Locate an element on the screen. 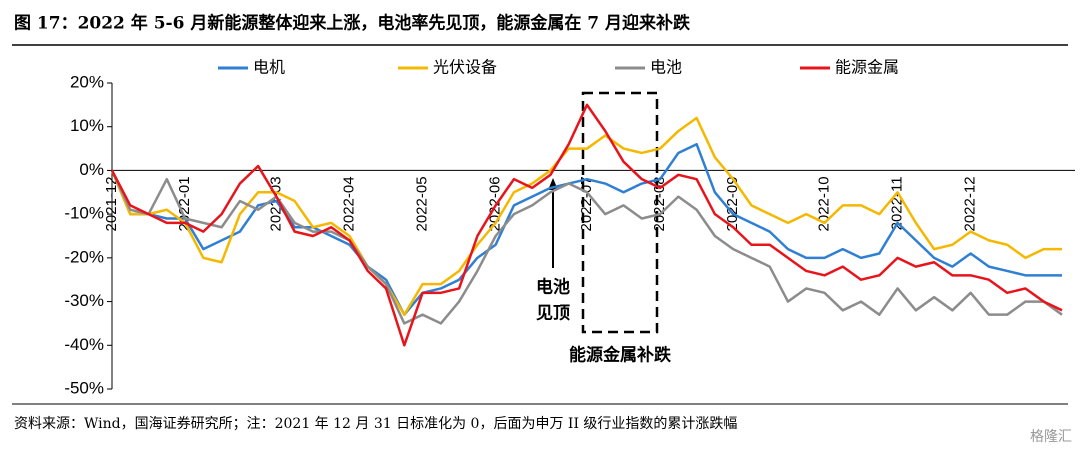  x-tick-label: 2022-05 is located at coordinates (422, 203).